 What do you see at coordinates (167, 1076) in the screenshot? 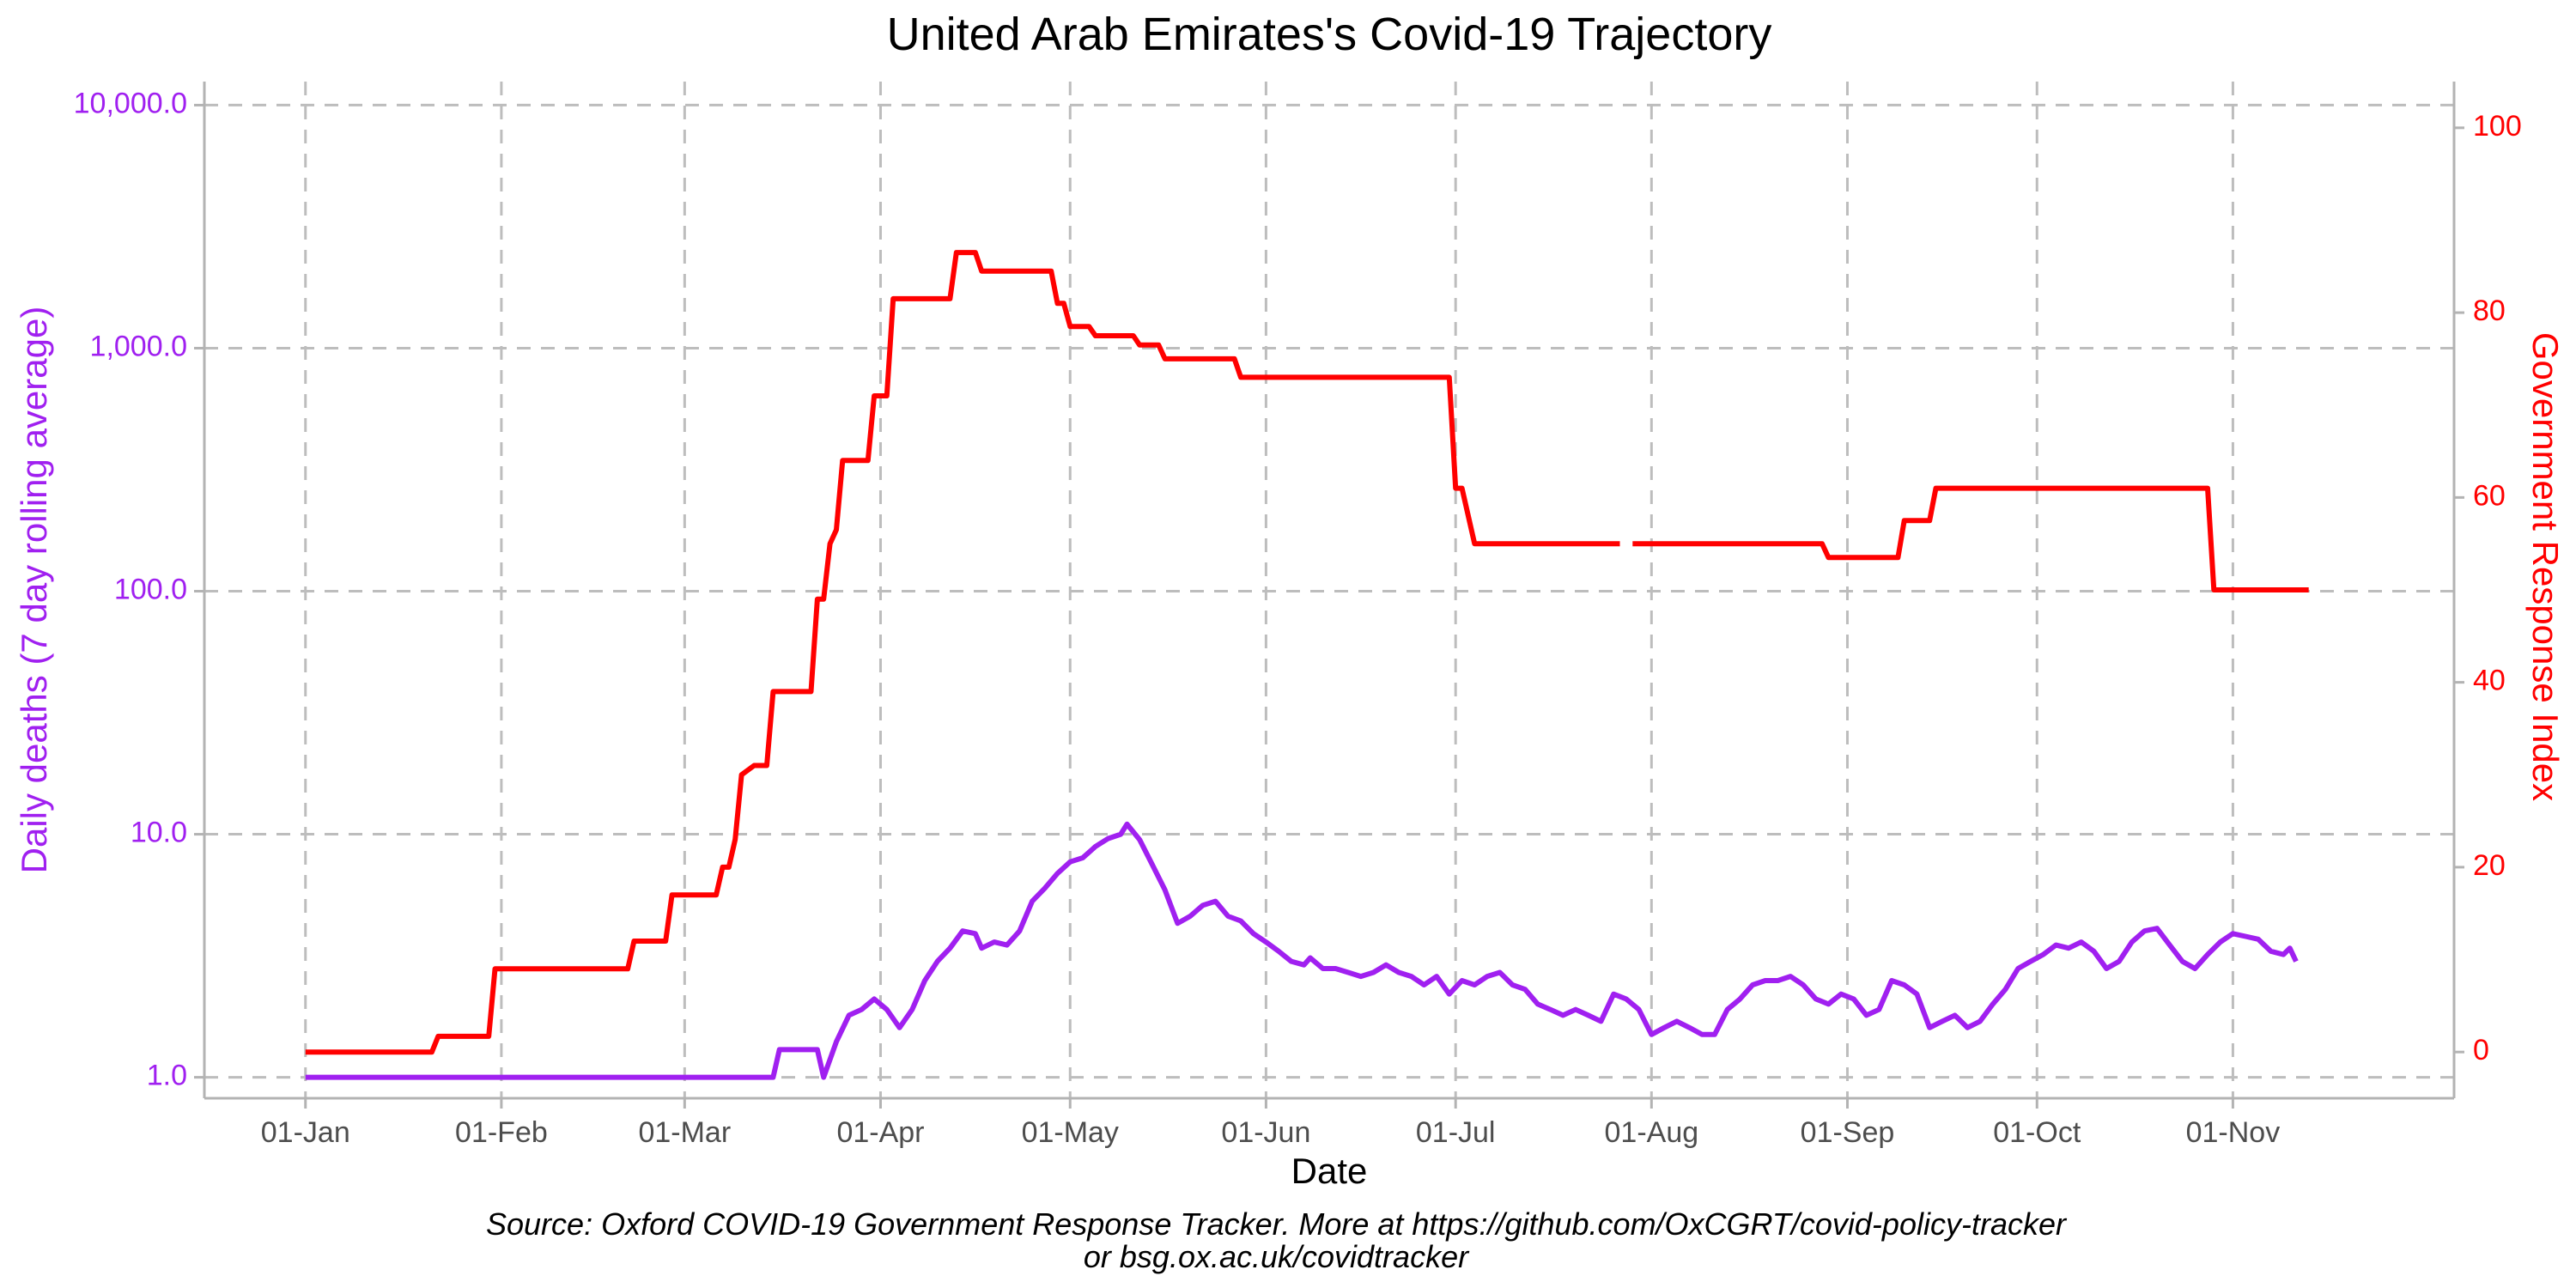
I see `y-left-tick-label: 1.0` at bounding box center [167, 1076].